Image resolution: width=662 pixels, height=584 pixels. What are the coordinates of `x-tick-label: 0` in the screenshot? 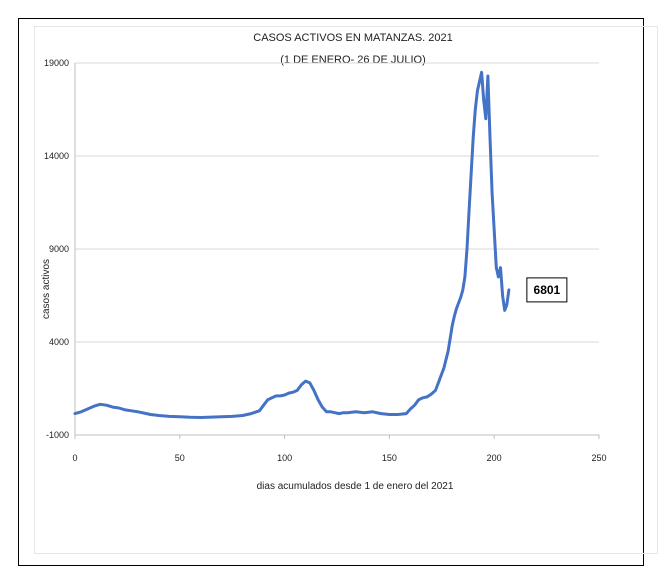 It's located at (74, 458).